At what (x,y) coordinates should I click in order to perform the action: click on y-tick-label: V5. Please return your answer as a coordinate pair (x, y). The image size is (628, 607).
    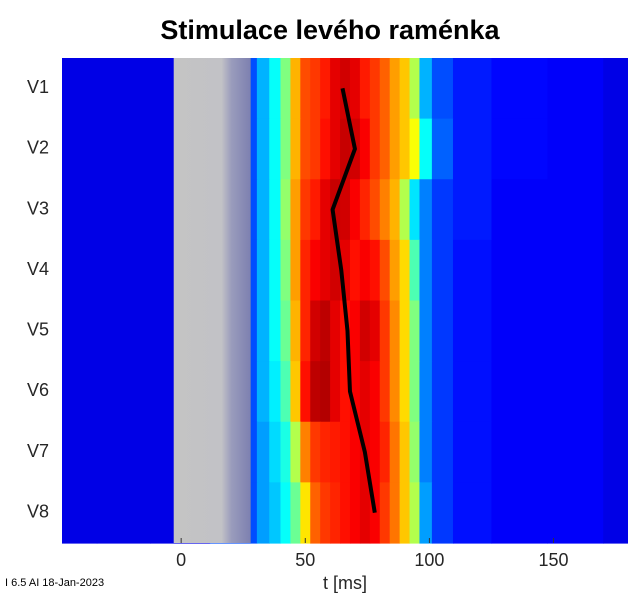
    Looking at the image, I should click on (38, 330).